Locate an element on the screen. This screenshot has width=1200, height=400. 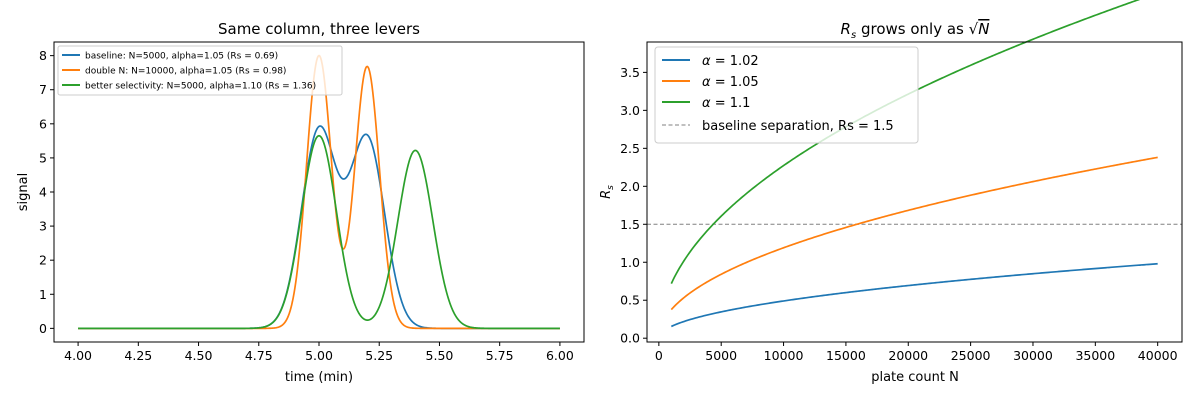
chart-right-xtick-label: 25000 is located at coordinates (971, 355).